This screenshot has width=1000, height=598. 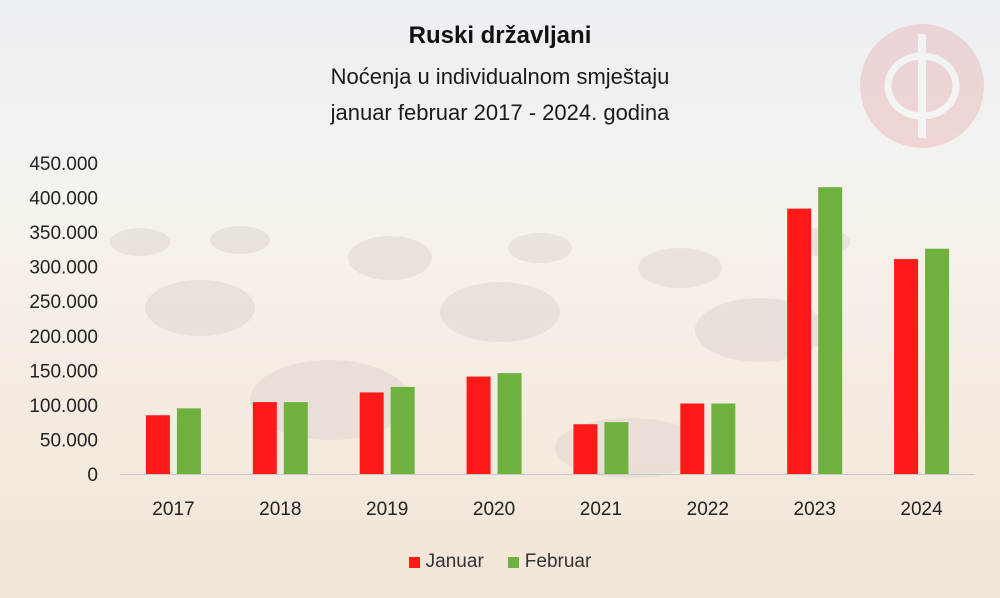 I want to click on x-tick-label: 2020, so click(x=494, y=509).